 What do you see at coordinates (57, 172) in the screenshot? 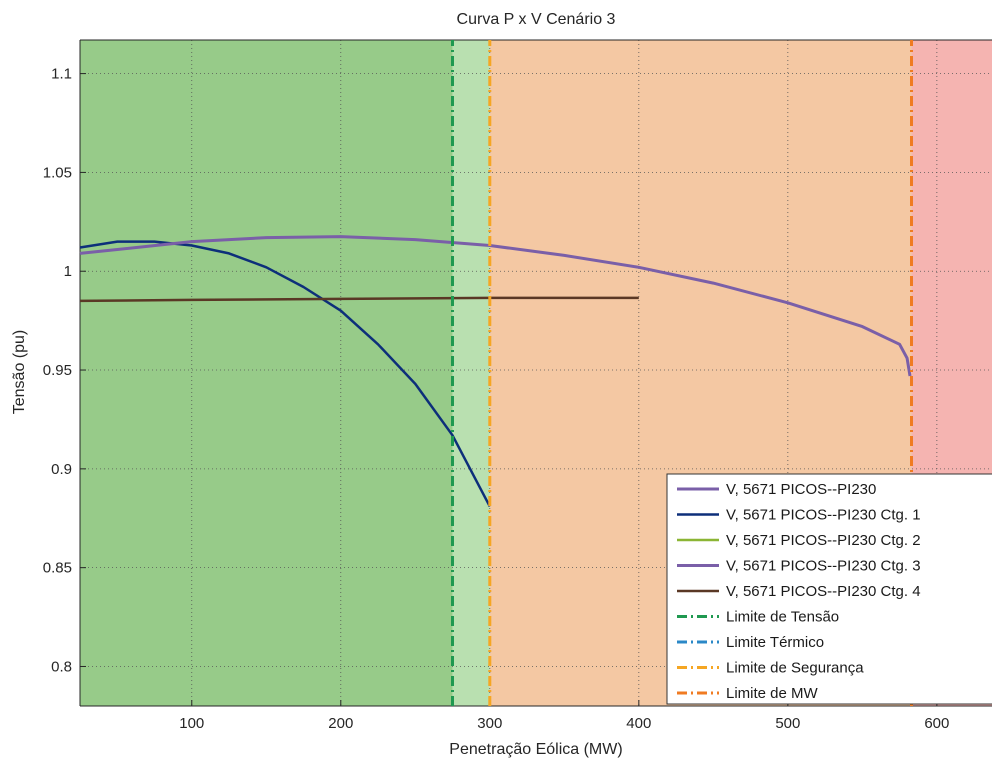
I see `y-tick-label-6: 1.05` at bounding box center [57, 172].